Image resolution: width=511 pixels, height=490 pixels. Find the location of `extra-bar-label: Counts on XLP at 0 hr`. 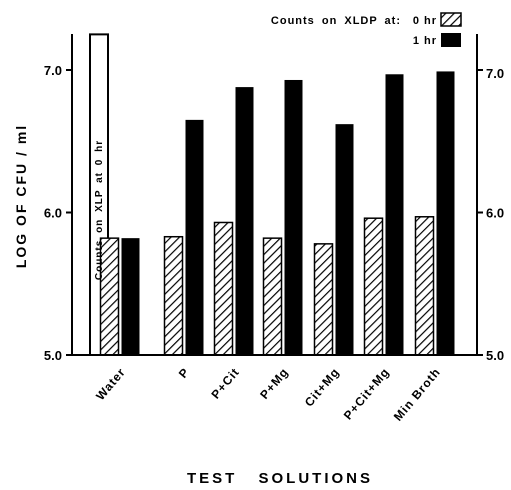

extra-bar-label: Counts on XLP at 0 hr is located at coordinates (99, 210).